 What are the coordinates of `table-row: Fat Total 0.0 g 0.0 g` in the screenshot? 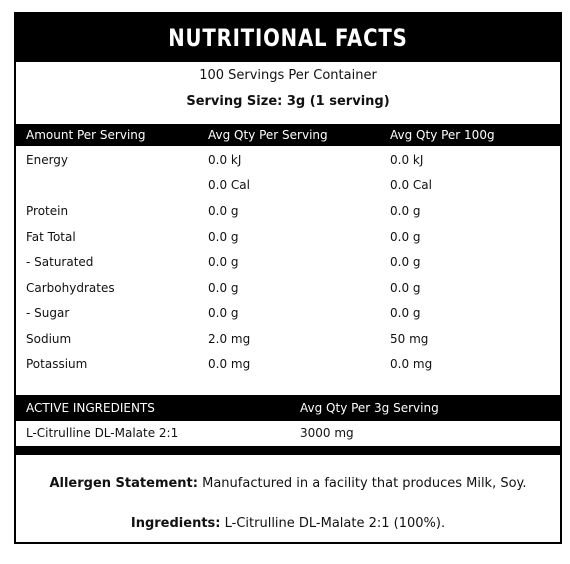 It's located at (288, 239).